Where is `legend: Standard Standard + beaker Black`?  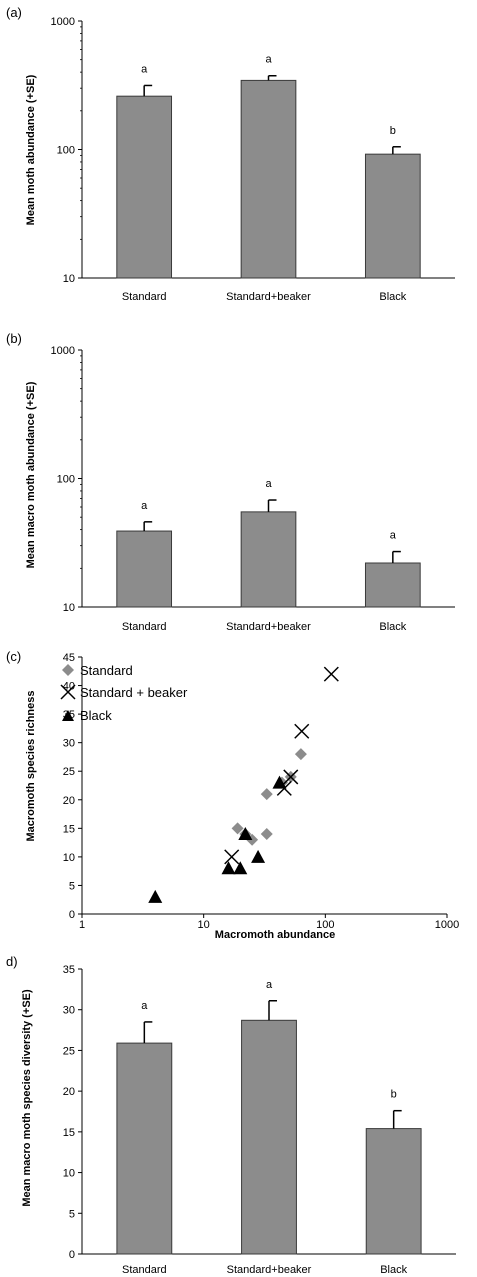 legend: Standard Standard + beaker Black is located at coordinates (124, 693).